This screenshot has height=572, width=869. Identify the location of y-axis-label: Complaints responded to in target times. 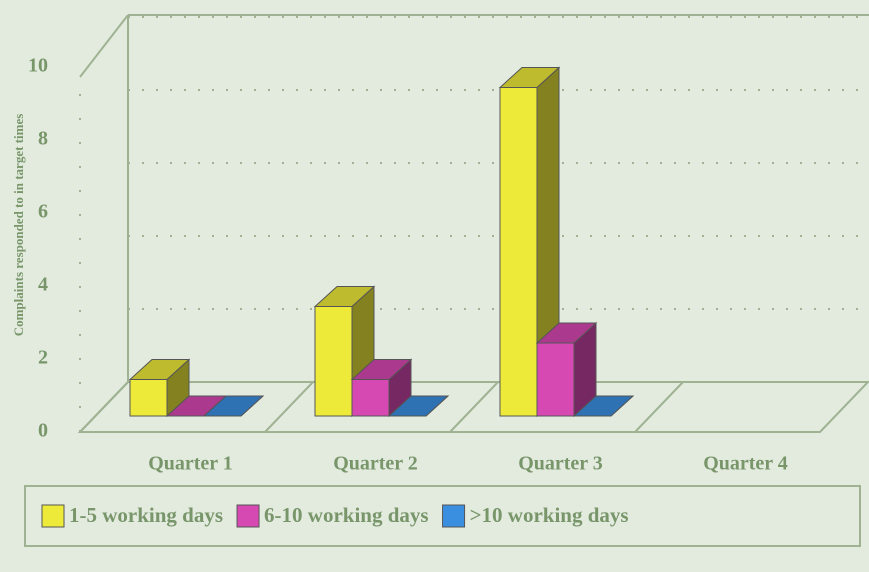
(18, 225).